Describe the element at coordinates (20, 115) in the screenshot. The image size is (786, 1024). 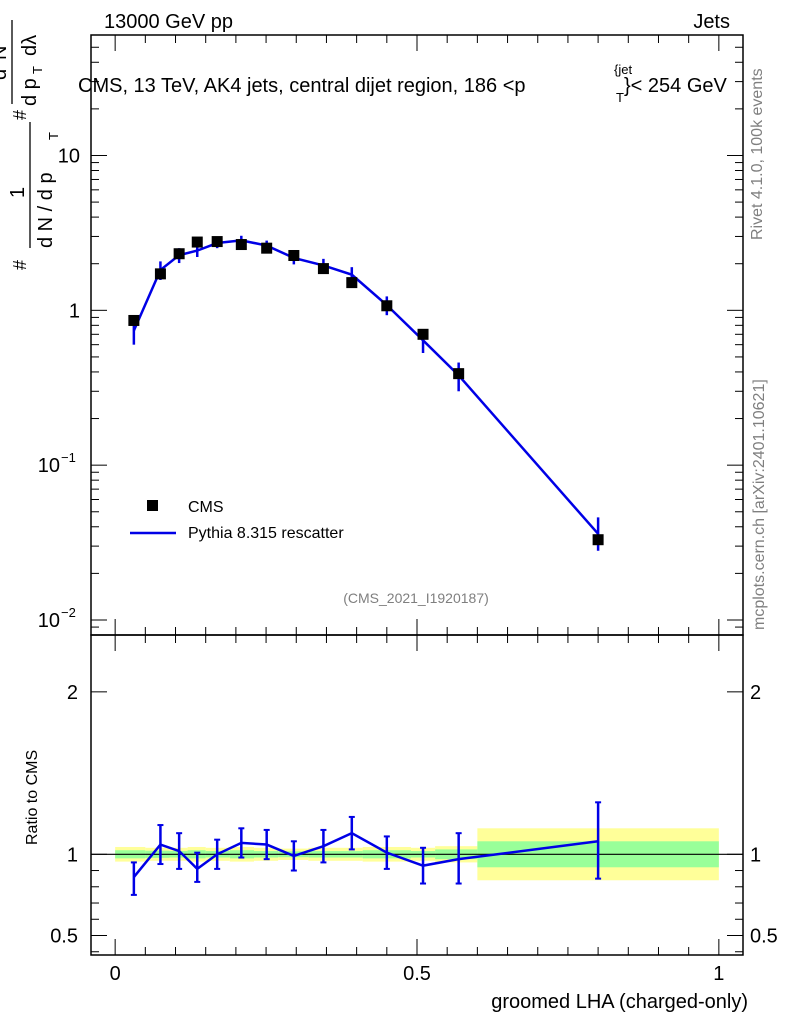
I see `ylabel-hash-2: #` at that location.